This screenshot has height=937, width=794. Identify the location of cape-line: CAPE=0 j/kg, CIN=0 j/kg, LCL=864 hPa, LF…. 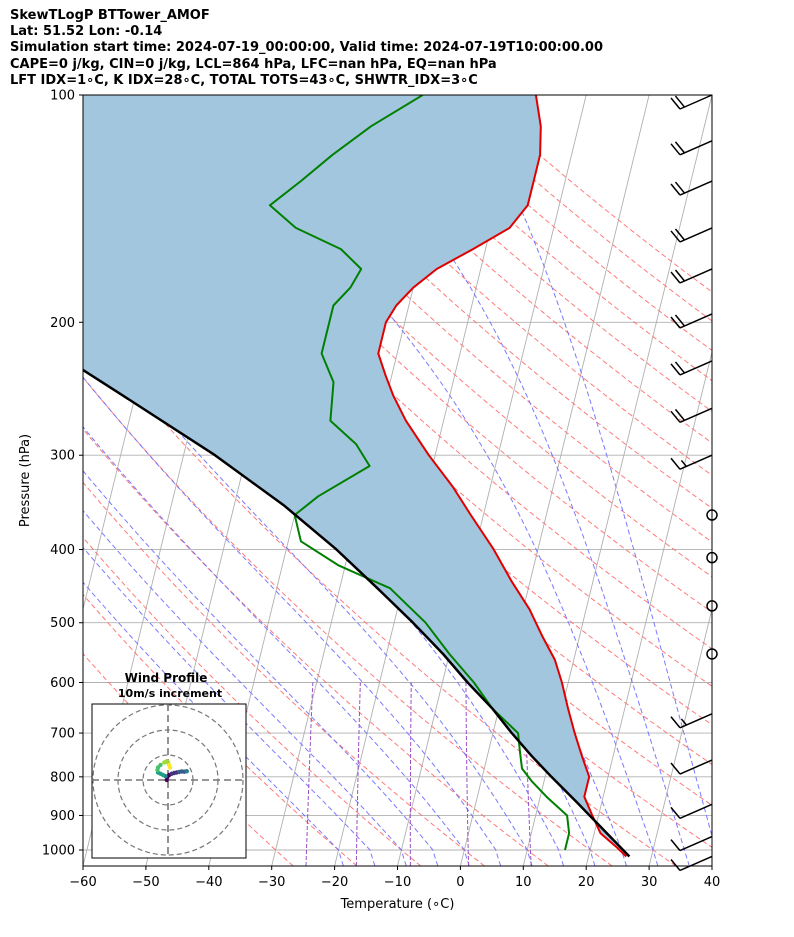
(253, 64).